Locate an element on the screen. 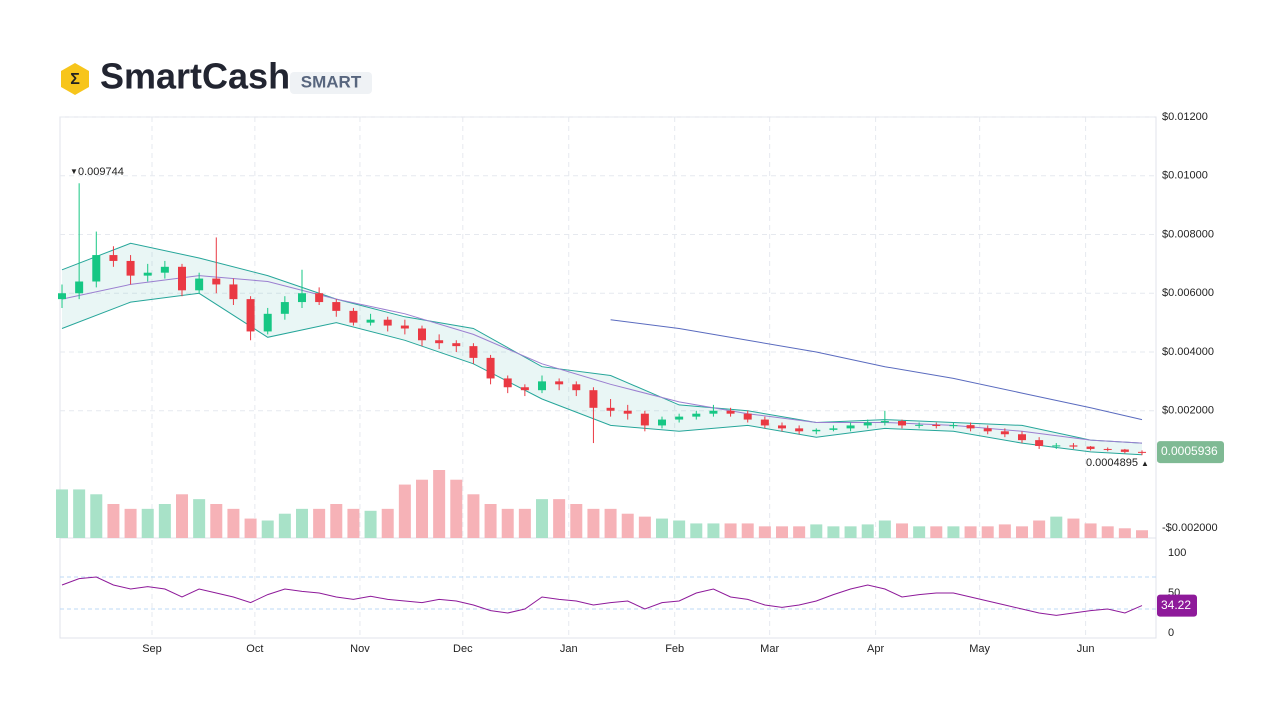 The height and width of the screenshot is (720, 1280). x-tick-label: Nov is located at coordinates (360, 649).